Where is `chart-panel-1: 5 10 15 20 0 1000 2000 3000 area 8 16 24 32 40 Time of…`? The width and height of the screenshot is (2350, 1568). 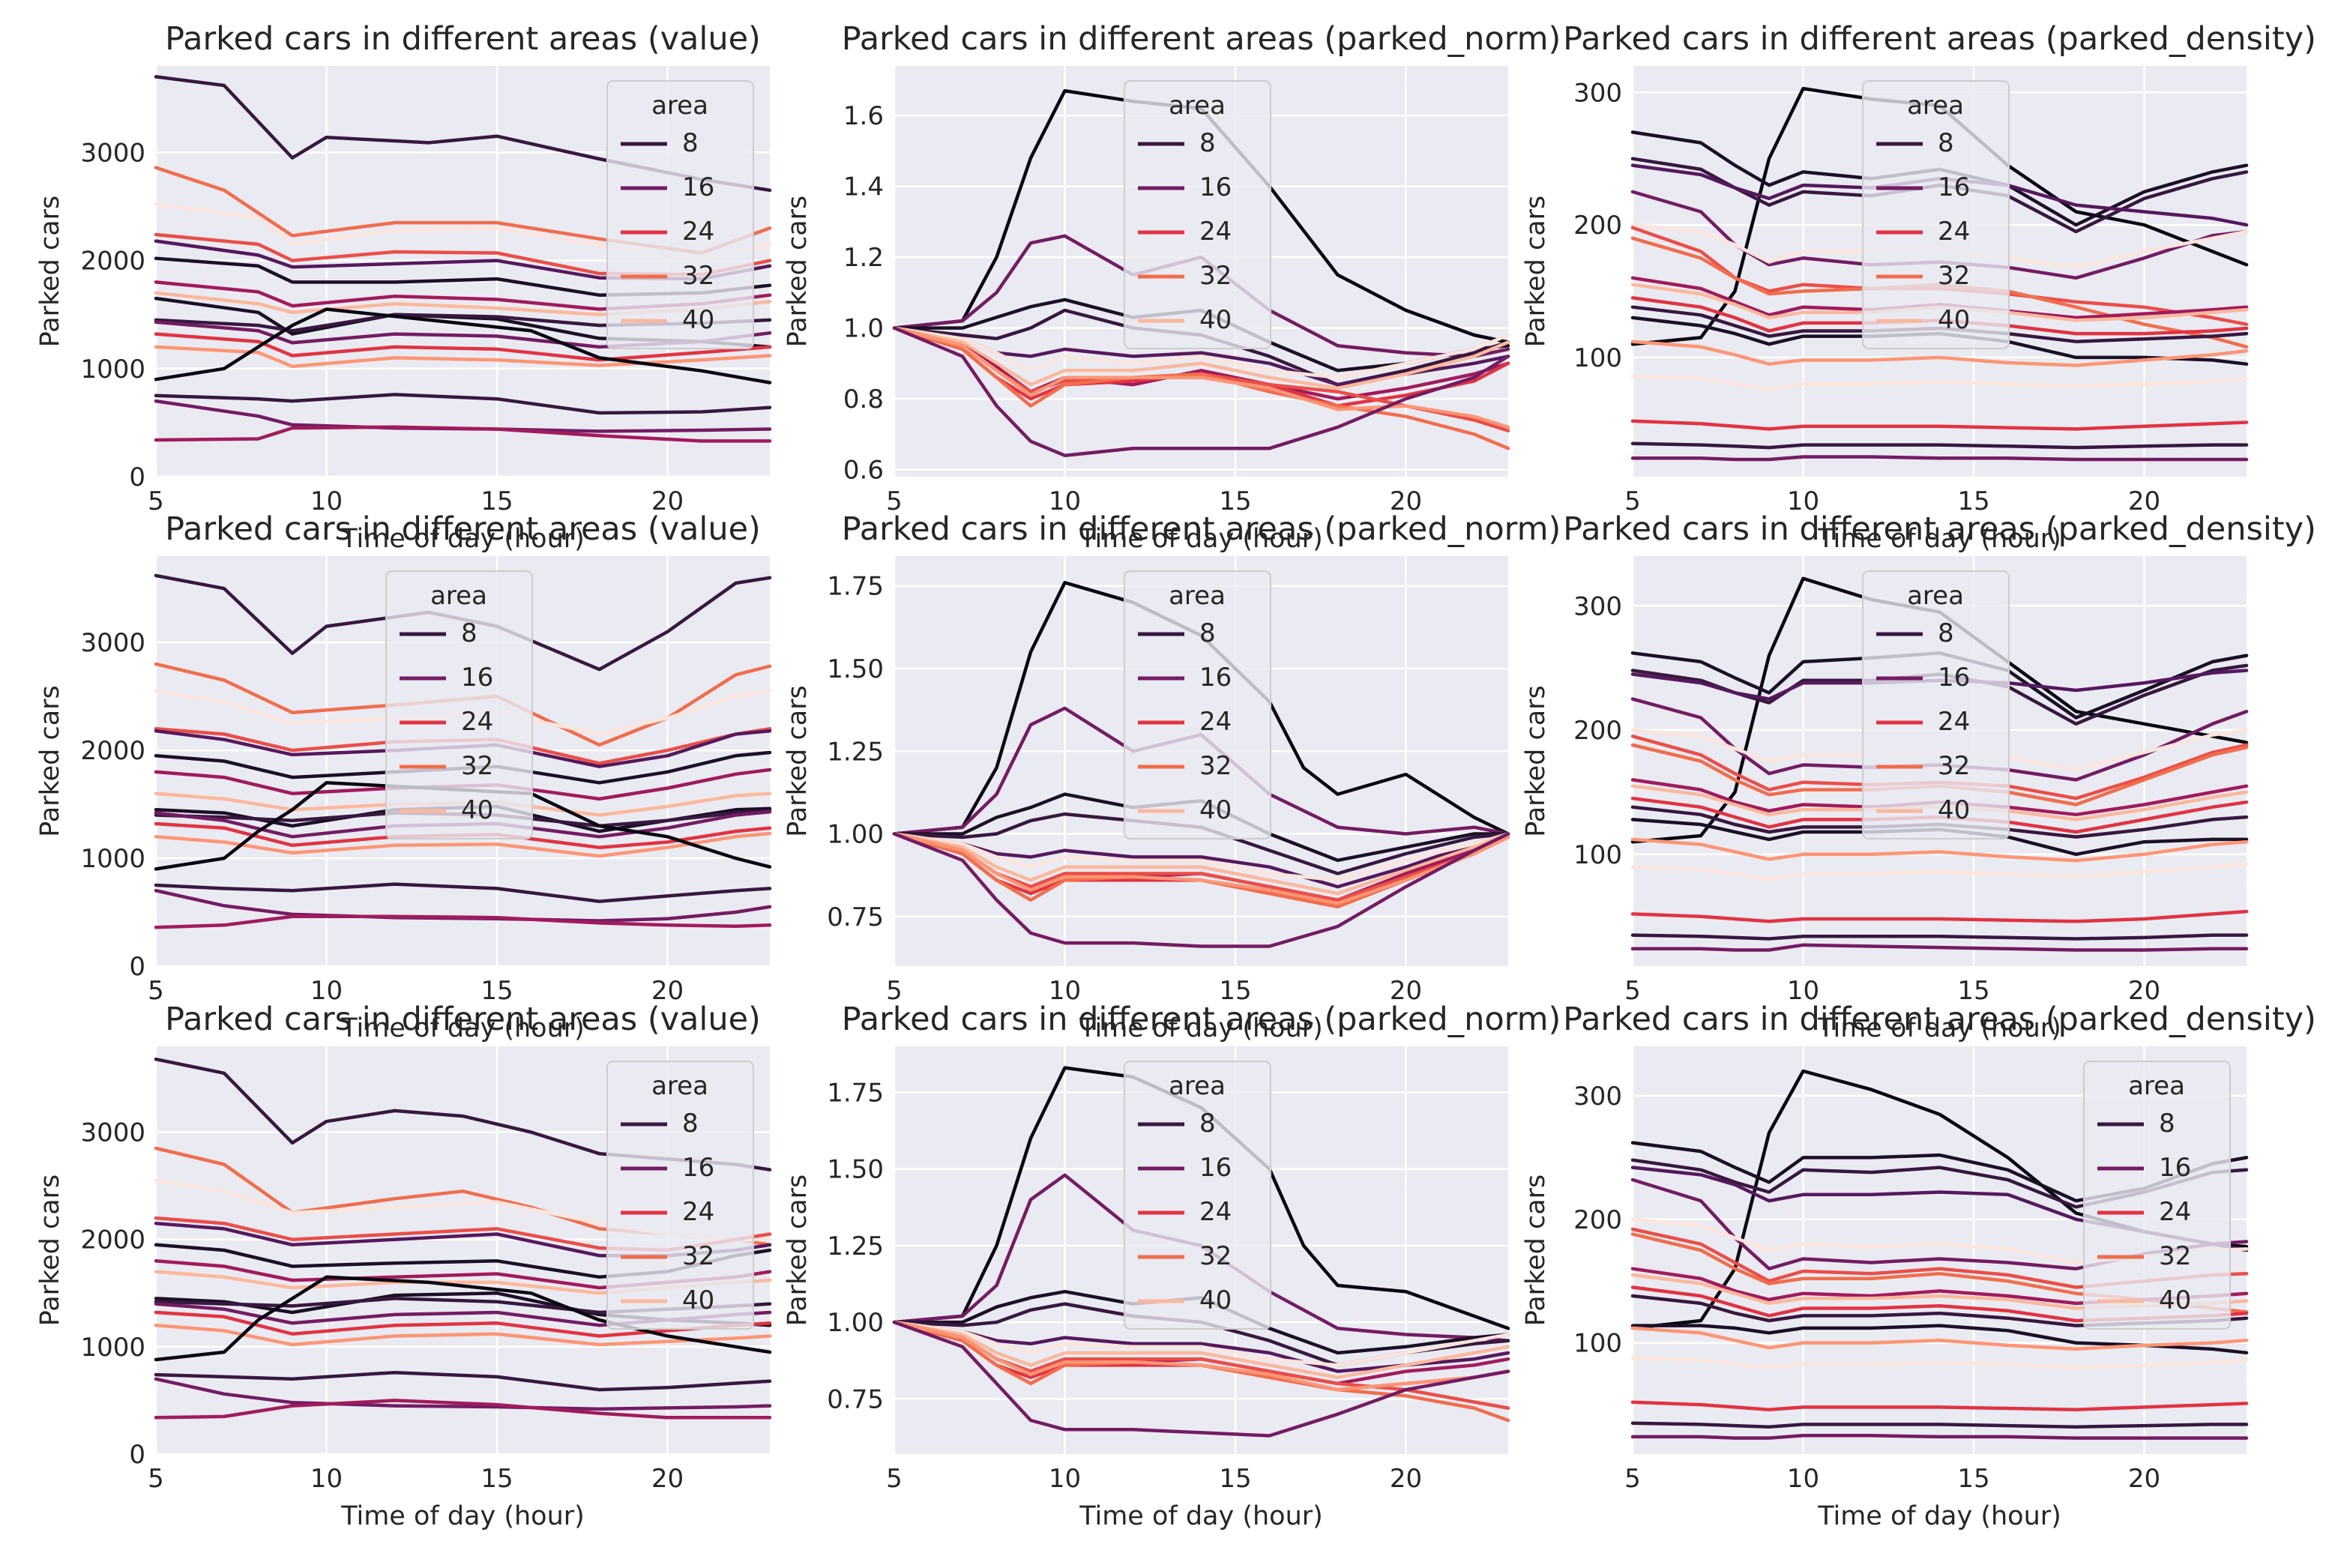 chart-panel-1: 5 10 15 20 0 1000 2000 3000 area 8 16 24 32 40 Time of… is located at coordinates (404, 287).